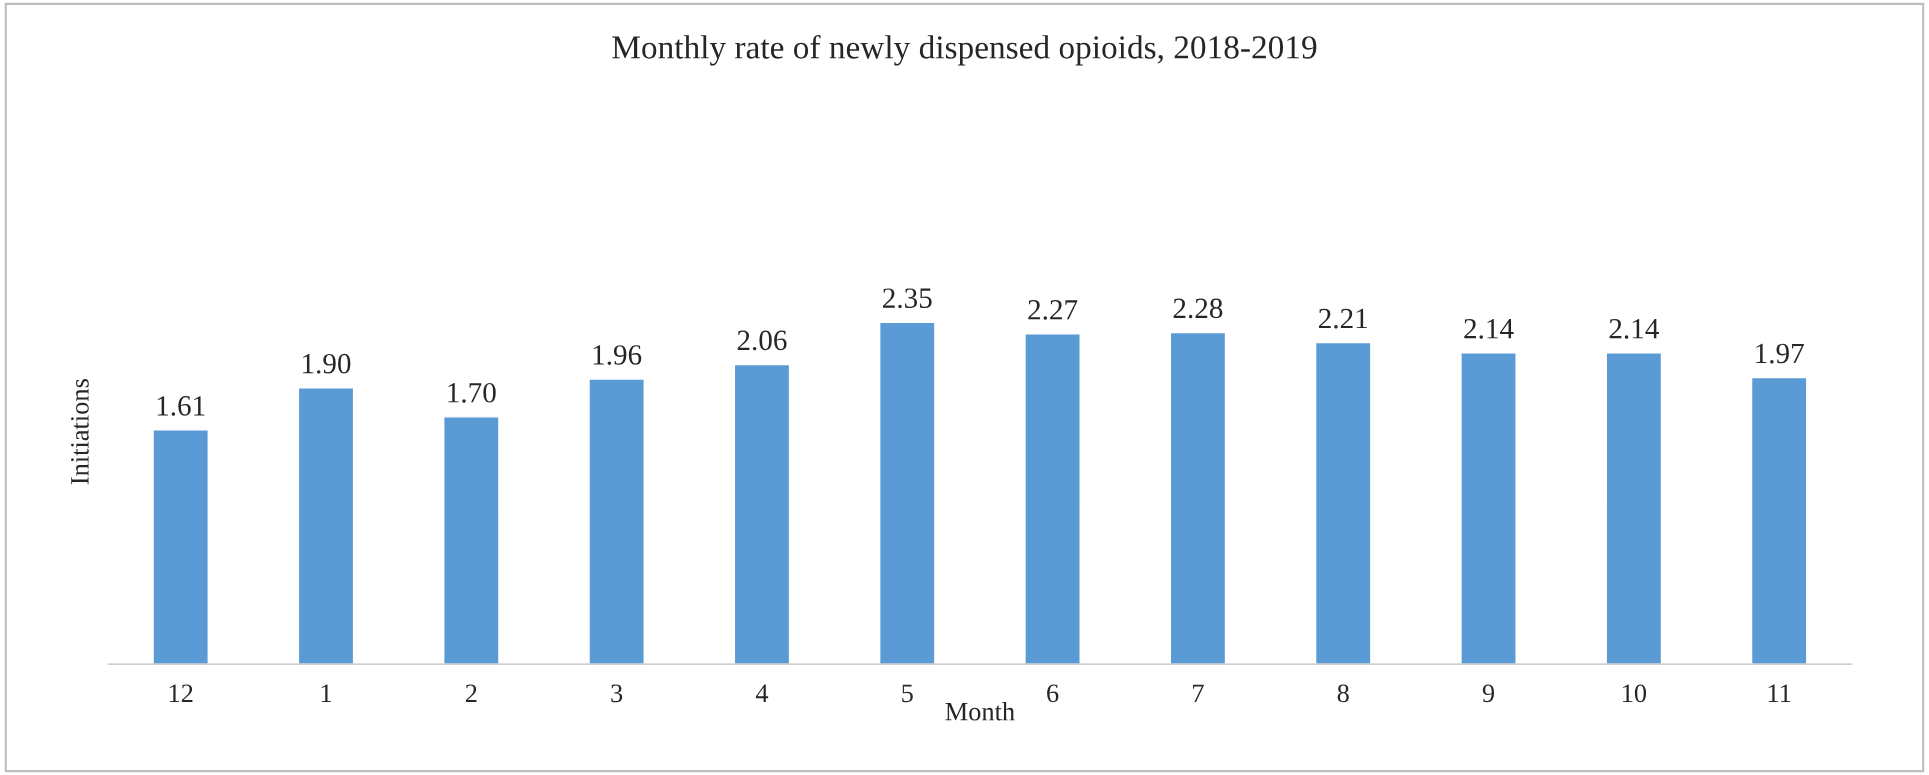  I want to click on x-tick-label: 11, so click(1779, 693).